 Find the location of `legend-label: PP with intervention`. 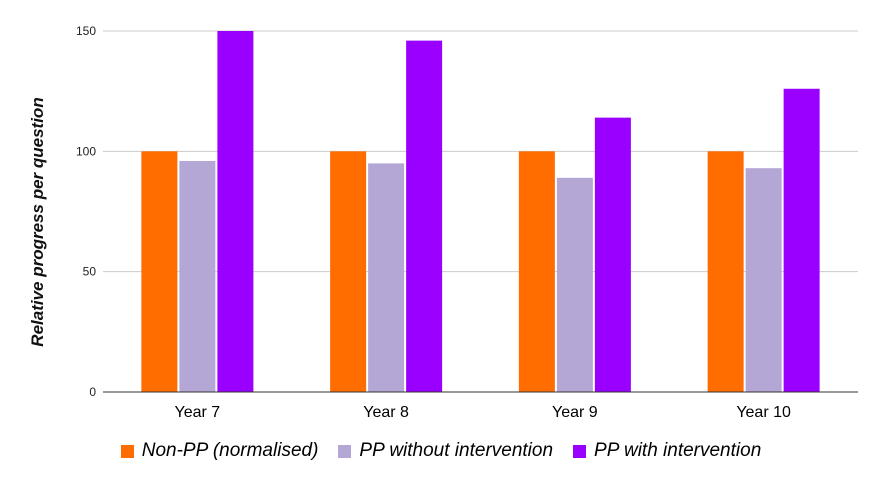

legend-label: PP with intervention is located at coordinates (678, 450).